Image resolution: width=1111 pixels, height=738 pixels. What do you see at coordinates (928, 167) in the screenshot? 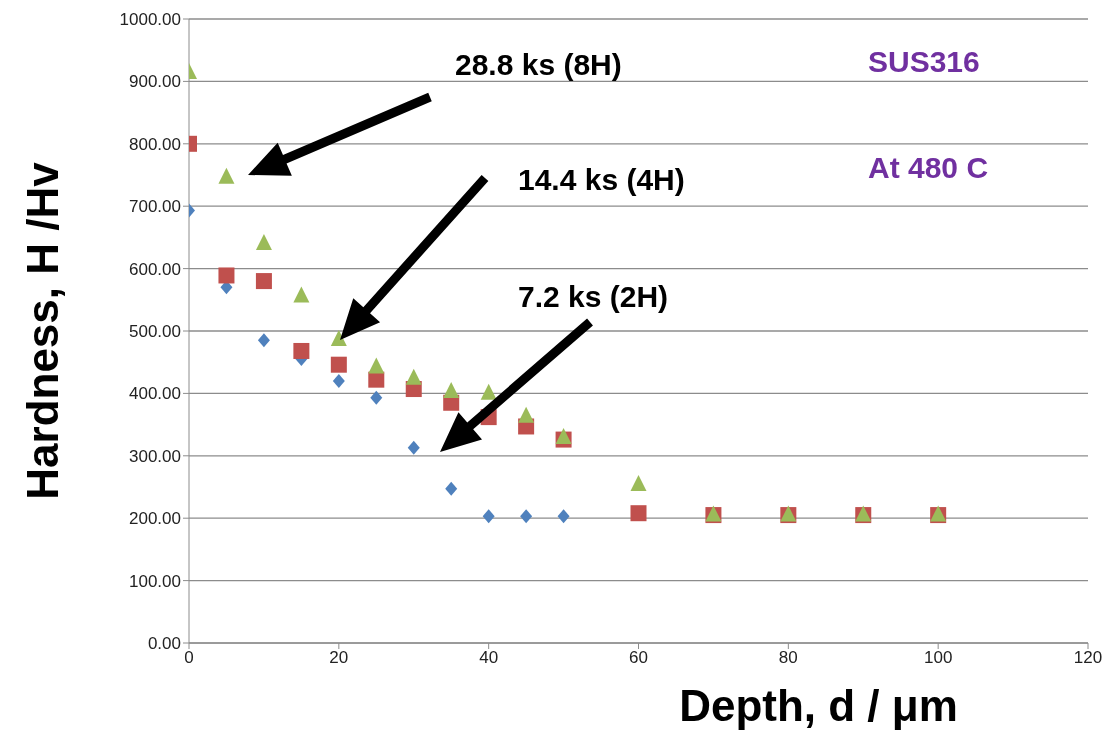
I see `annotation: At 480 C` at bounding box center [928, 167].